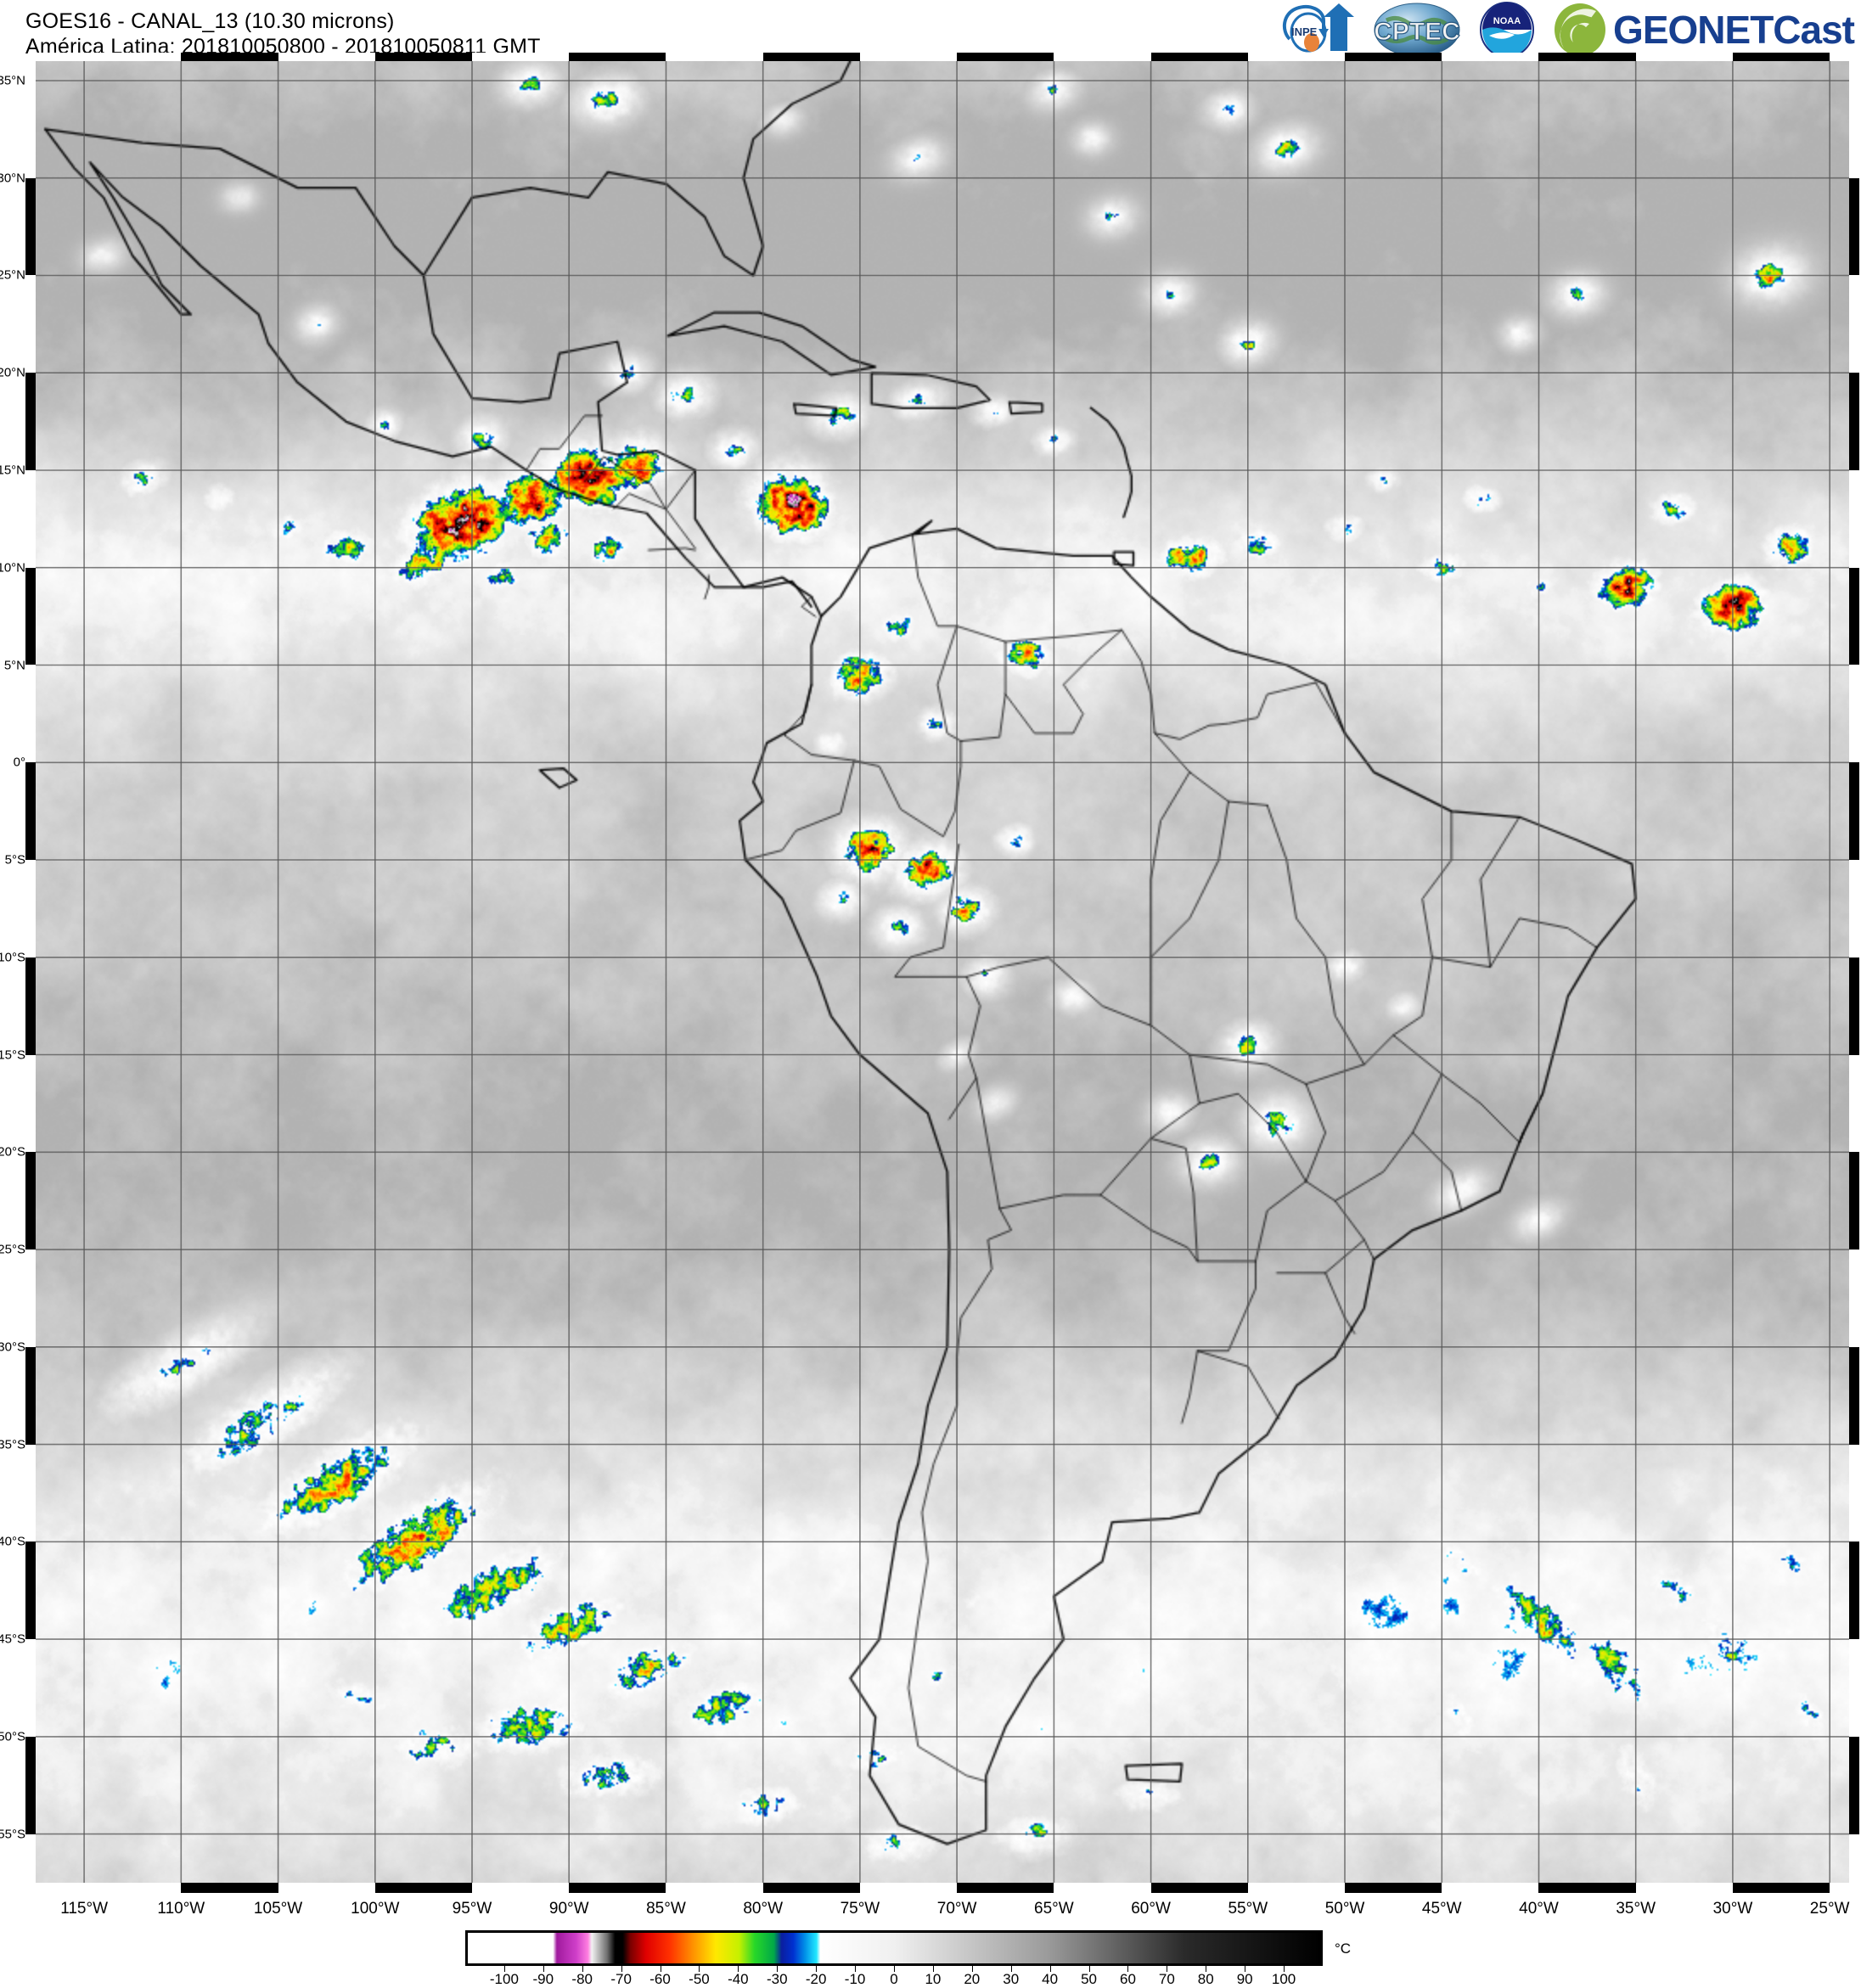 The height and width of the screenshot is (1988, 1861). Describe the element at coordinates (1343, 1948) in the screenshot. I see `colorbar-unit-label: °C` at that location.